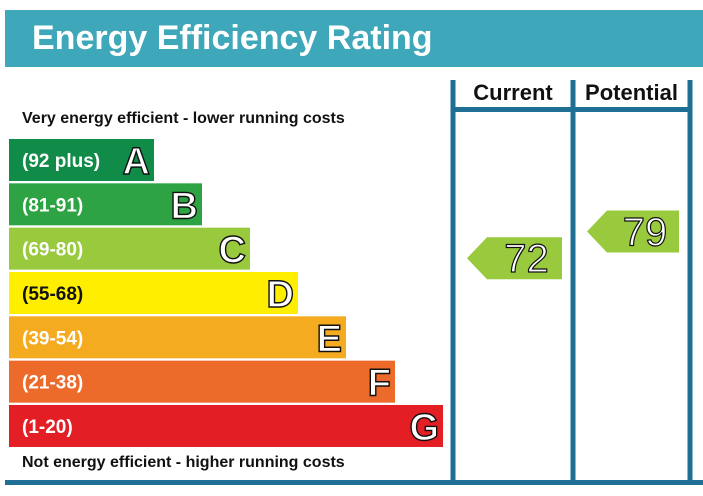  I want to click on rating-arrow-potential, so click(633, 231).